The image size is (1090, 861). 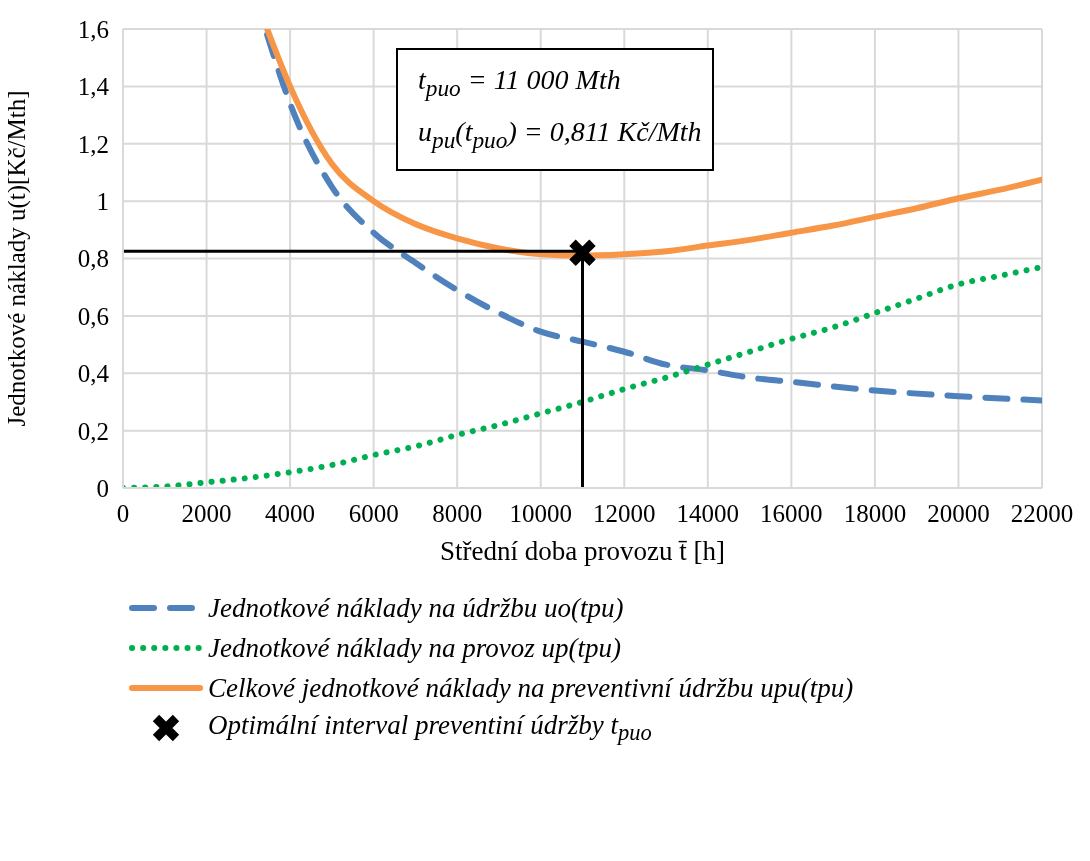 What do you see at coordinates (457, 513) in the screenshot?
I see `x-tick-label: 8000` at bounding box center [457, 513].